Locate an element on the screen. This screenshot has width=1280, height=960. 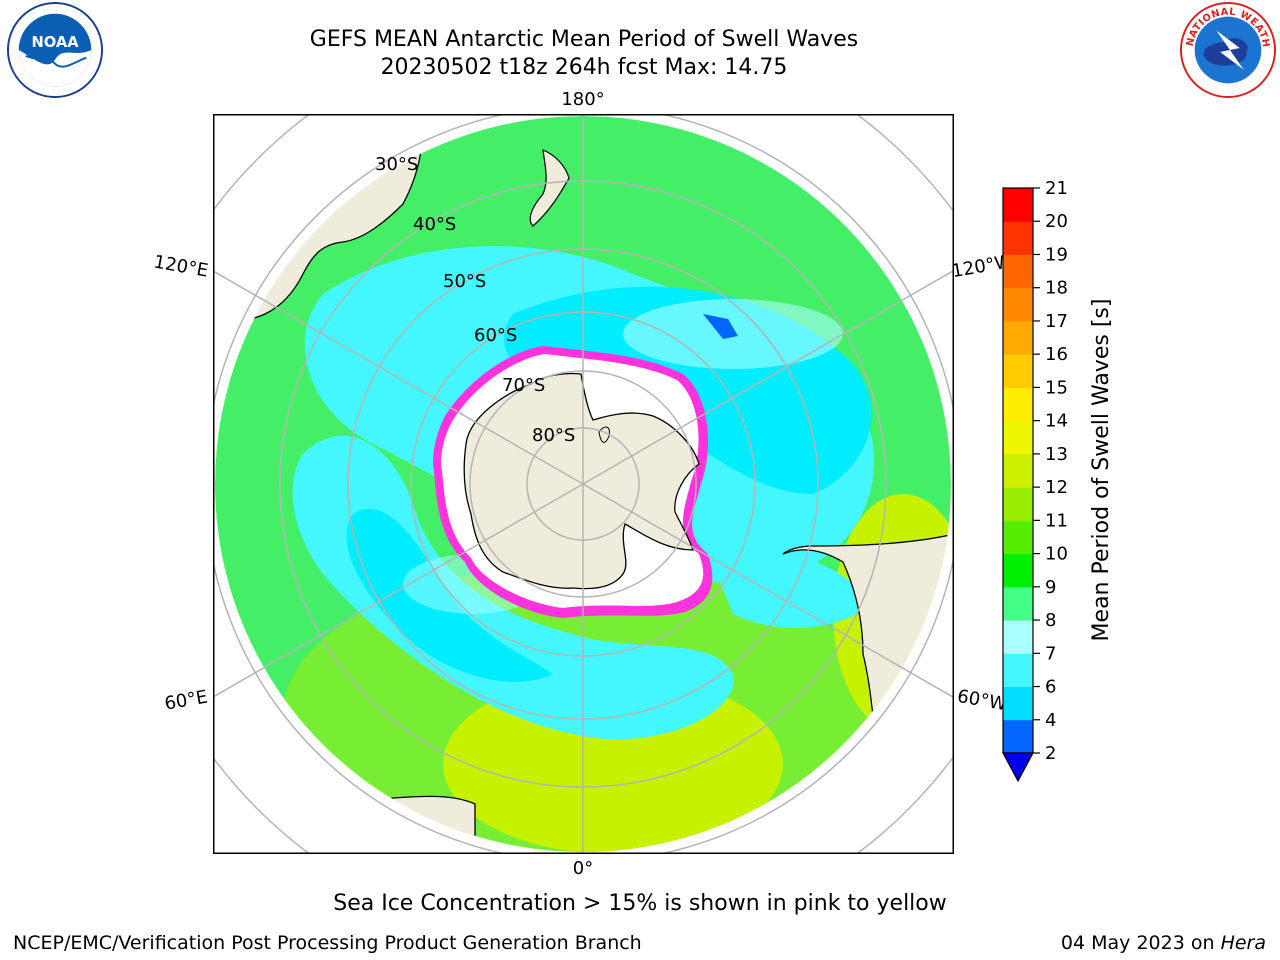
colorbar-tick-label: 7 is located at coordinates (1050, 653).